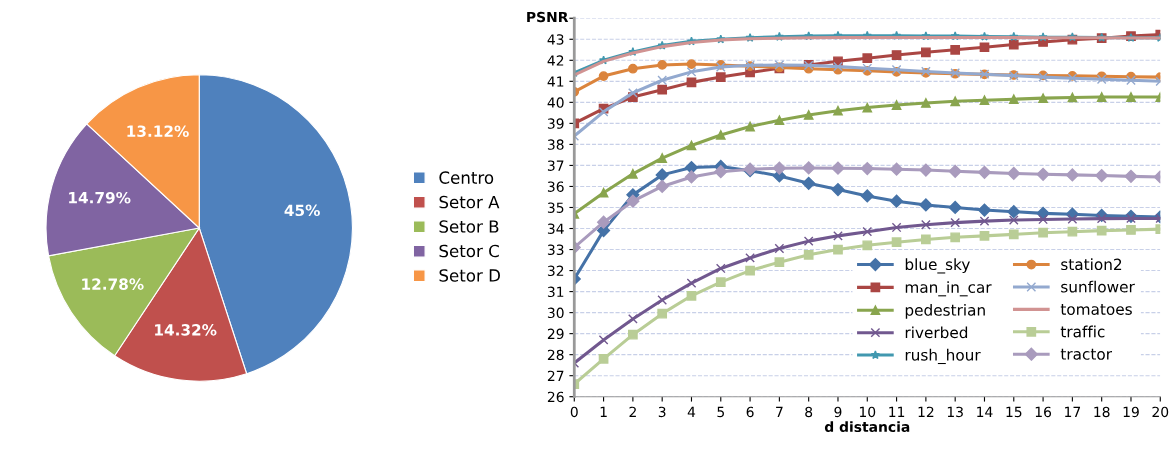 This screenshot has height=456, width=1172. I want to click on y-tick-label: 33, so click(555, 250).